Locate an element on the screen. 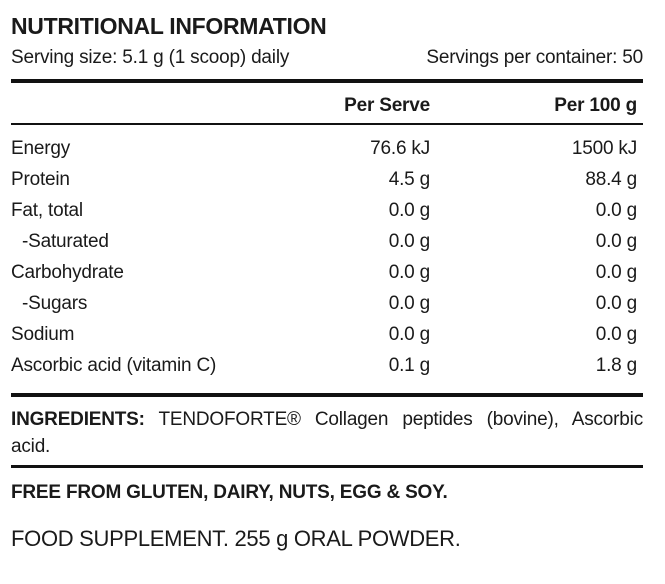 Image resolution: width=665 pixels, height=584 pixels. nutrient-name: Fat, total is located at coordinates (47, 210).